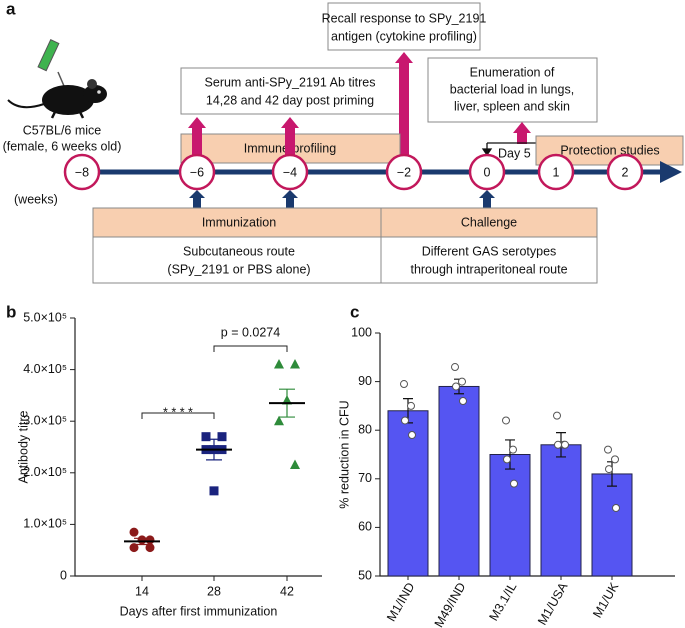  What do you see at coordinates (450, 604) in the screenshot?
I see `x-tick-label: M49/IND` at bounding box center [450, 604].